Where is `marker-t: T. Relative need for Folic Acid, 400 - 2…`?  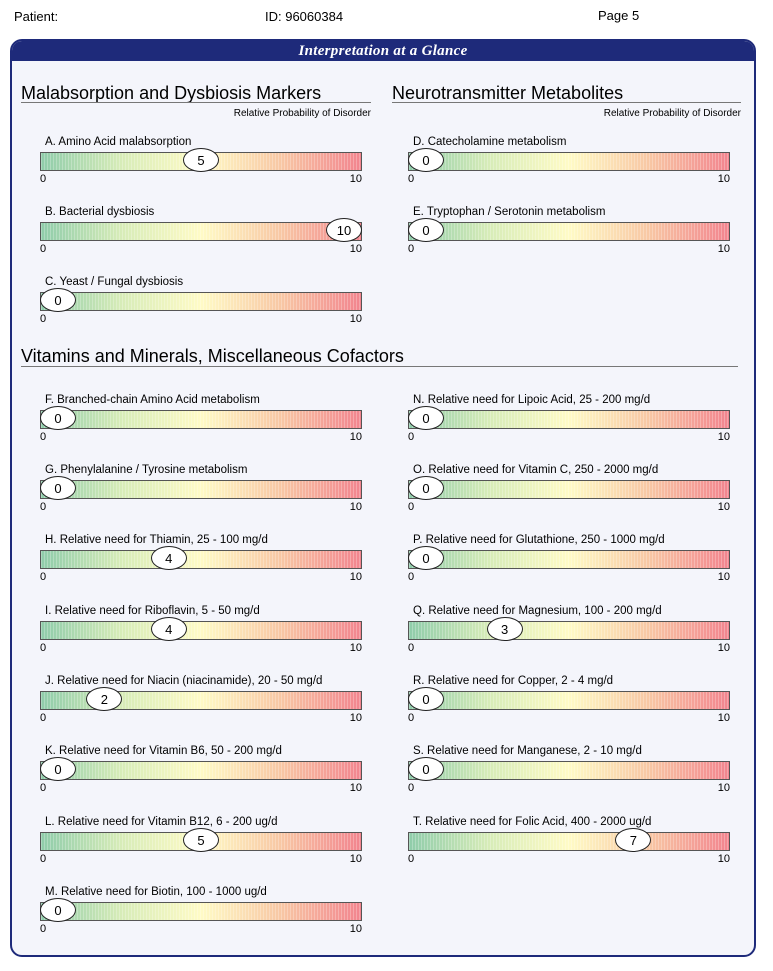
marker-t: T. Relative need for Folic Acid, 400 - 2… is located at coordinates (581, 846).